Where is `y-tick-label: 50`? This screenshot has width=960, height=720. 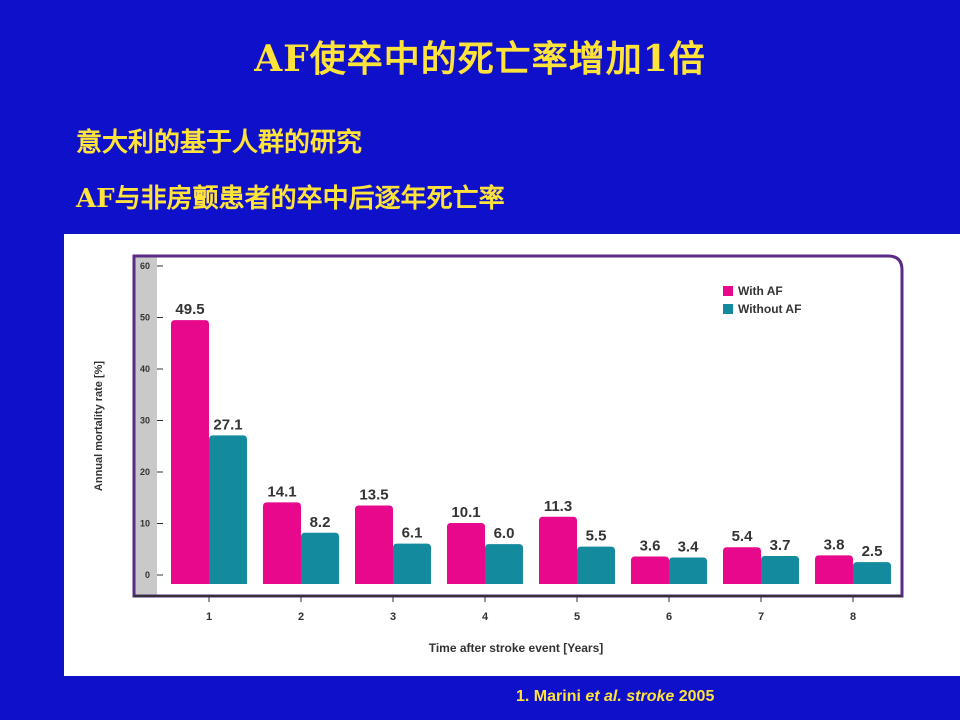
y-tick-label: 50 is located at coordinates (145, 318).